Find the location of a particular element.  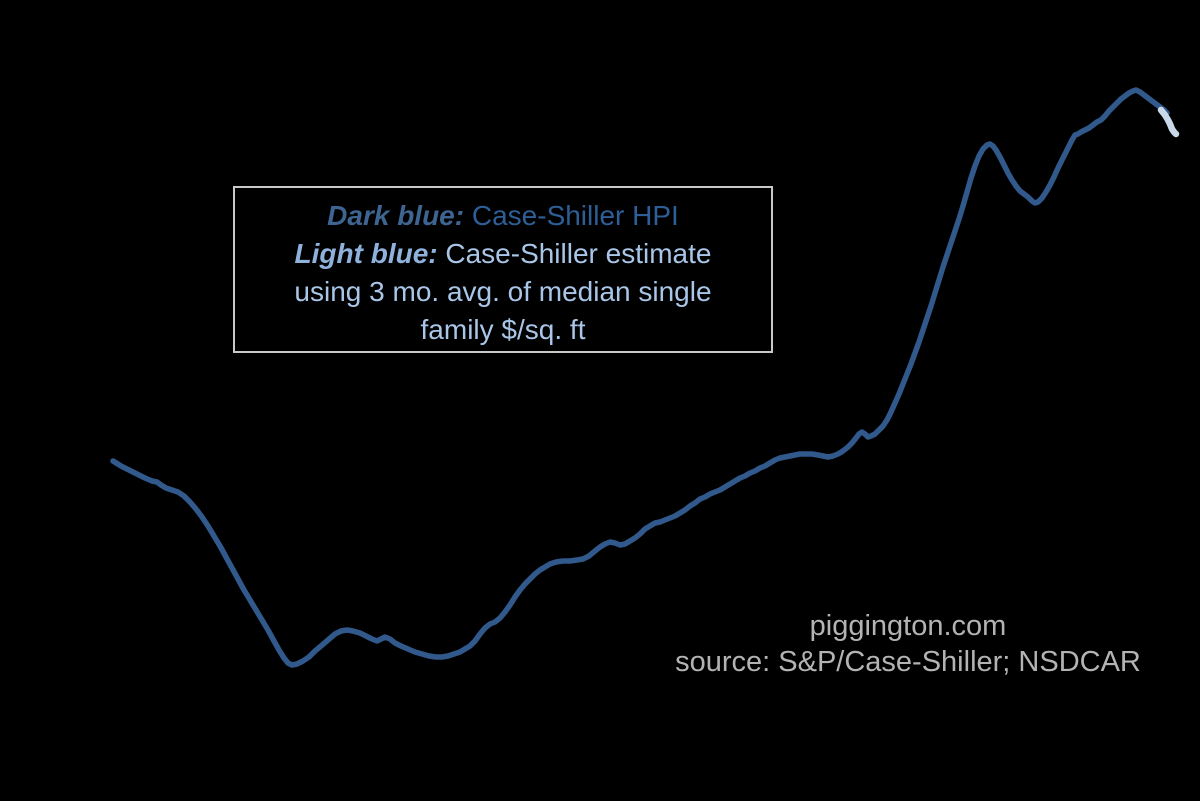

legend-line-1: Dark blue: Case-Shiller HPI is located at coordinates (503, 216).